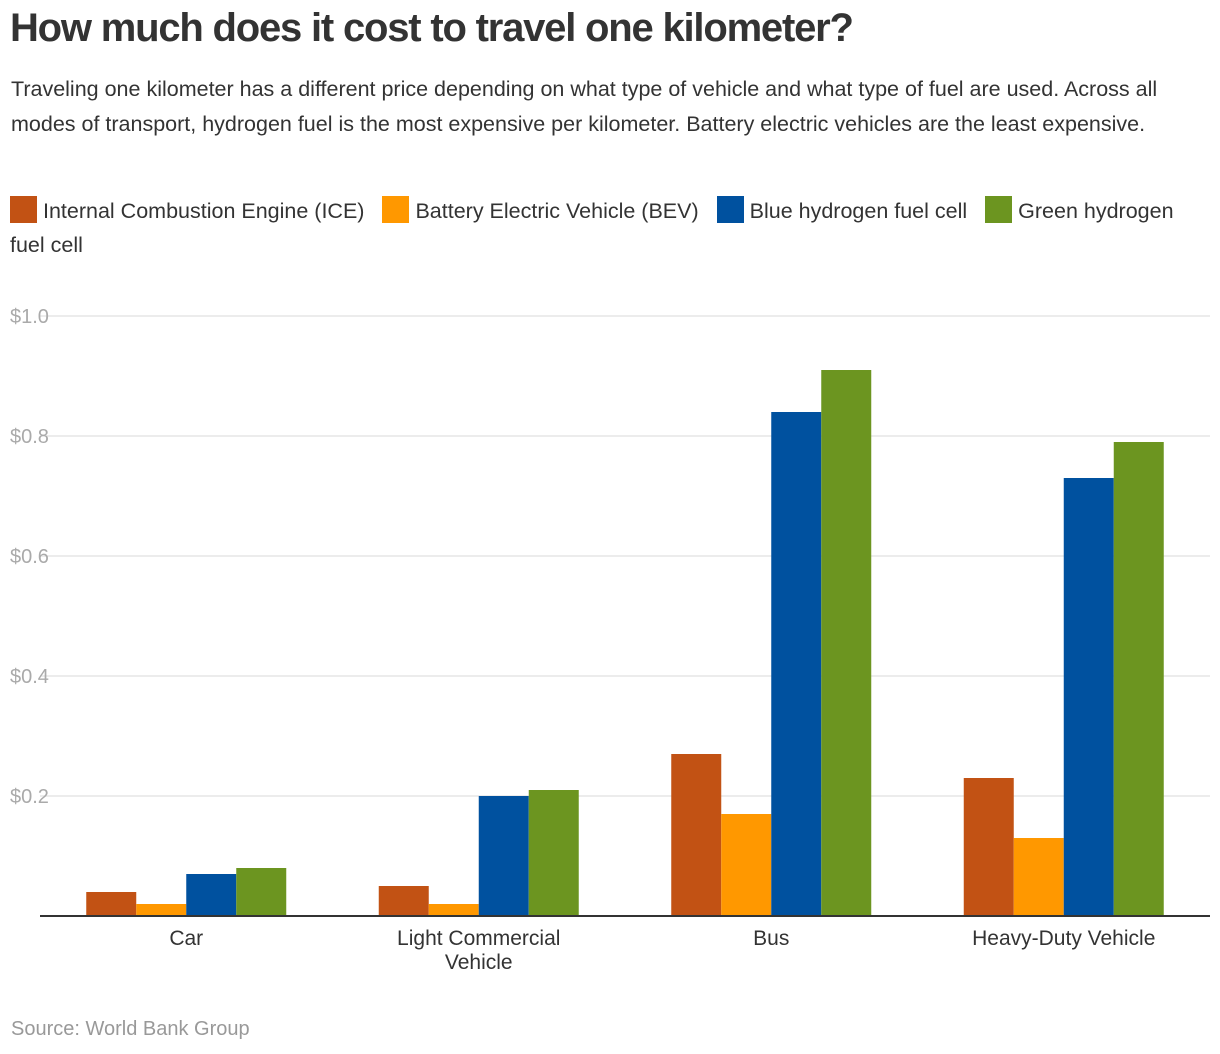  I want to click on x-tick-label: Heavy-Duty Vehicle, so click(1063, 938).